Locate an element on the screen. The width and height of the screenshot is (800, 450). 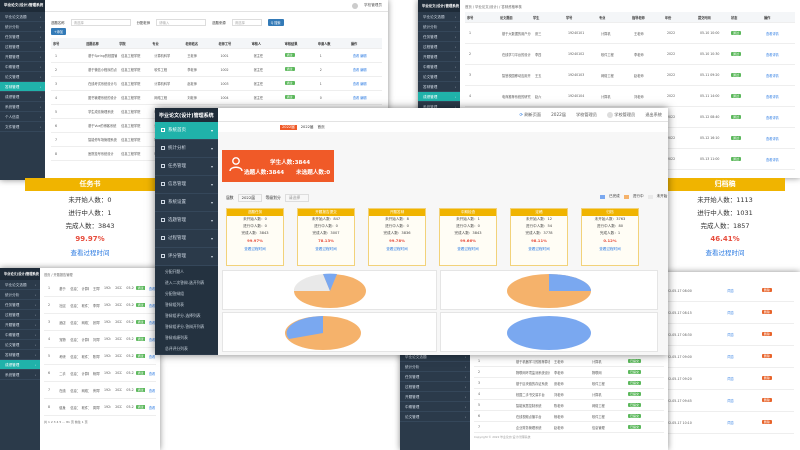
sidebar-item-11: 文件管理 › is located at coordinates (22, 127).